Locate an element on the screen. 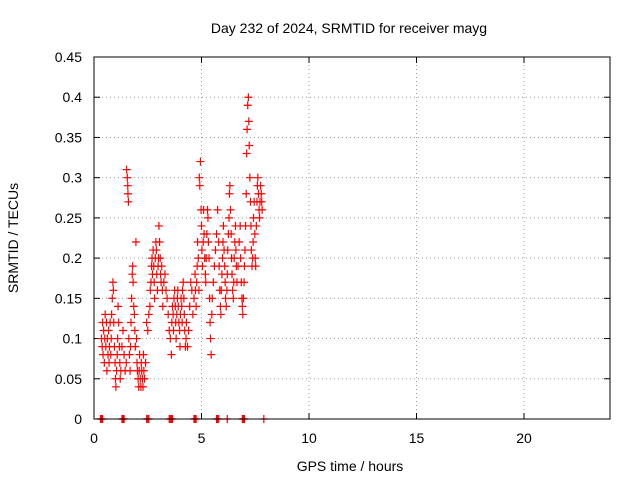 The image size is (640, 480). y-tick-label: 0.05 is located at coordinates (68, 379).